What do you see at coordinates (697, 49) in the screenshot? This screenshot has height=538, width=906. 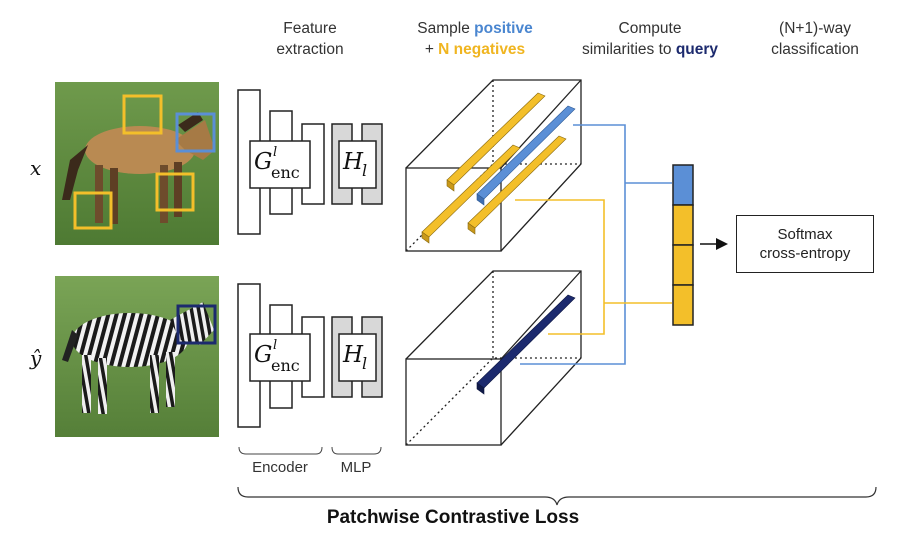 I see `header-query: query` at bounding box center [697, 49].